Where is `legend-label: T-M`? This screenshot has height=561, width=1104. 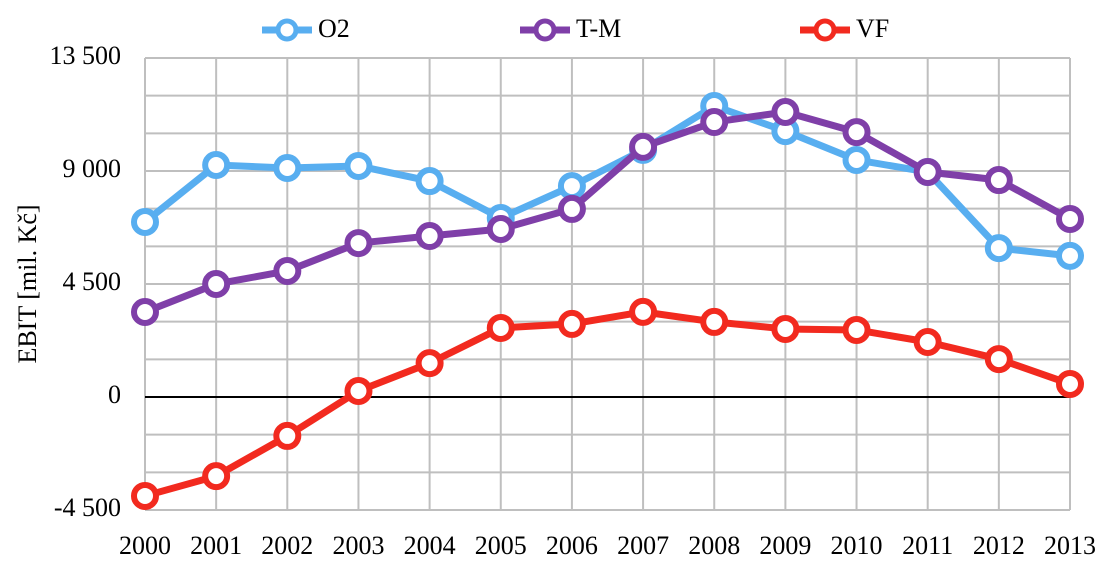
legend-label: T-M is located at coordinates (598, 28).